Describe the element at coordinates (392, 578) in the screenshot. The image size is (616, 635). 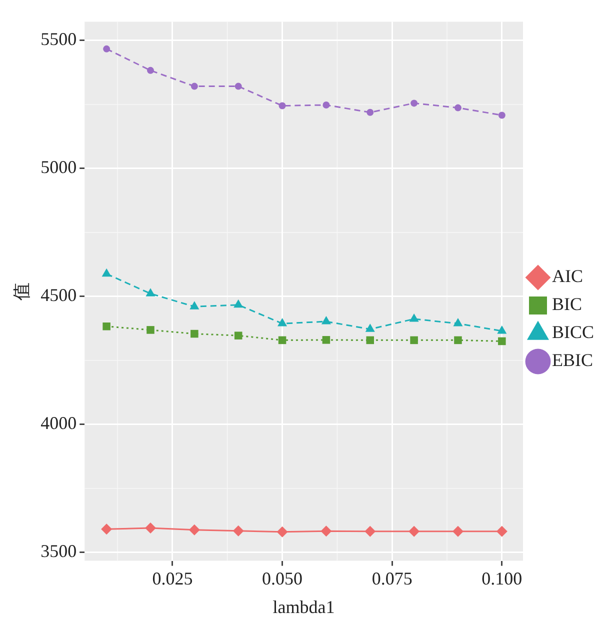
I see `x-tick-label: 0.075` at that location.